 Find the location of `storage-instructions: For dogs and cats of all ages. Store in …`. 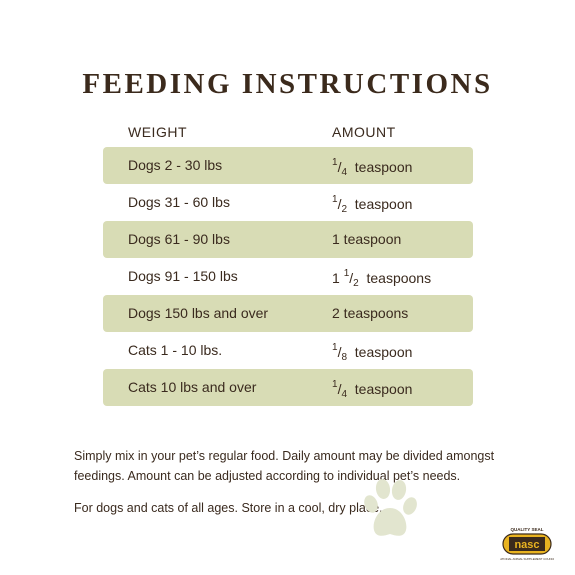

storage-instructions: For dogs and cats of all ages. Store in … is located at coordinates (228, 508).